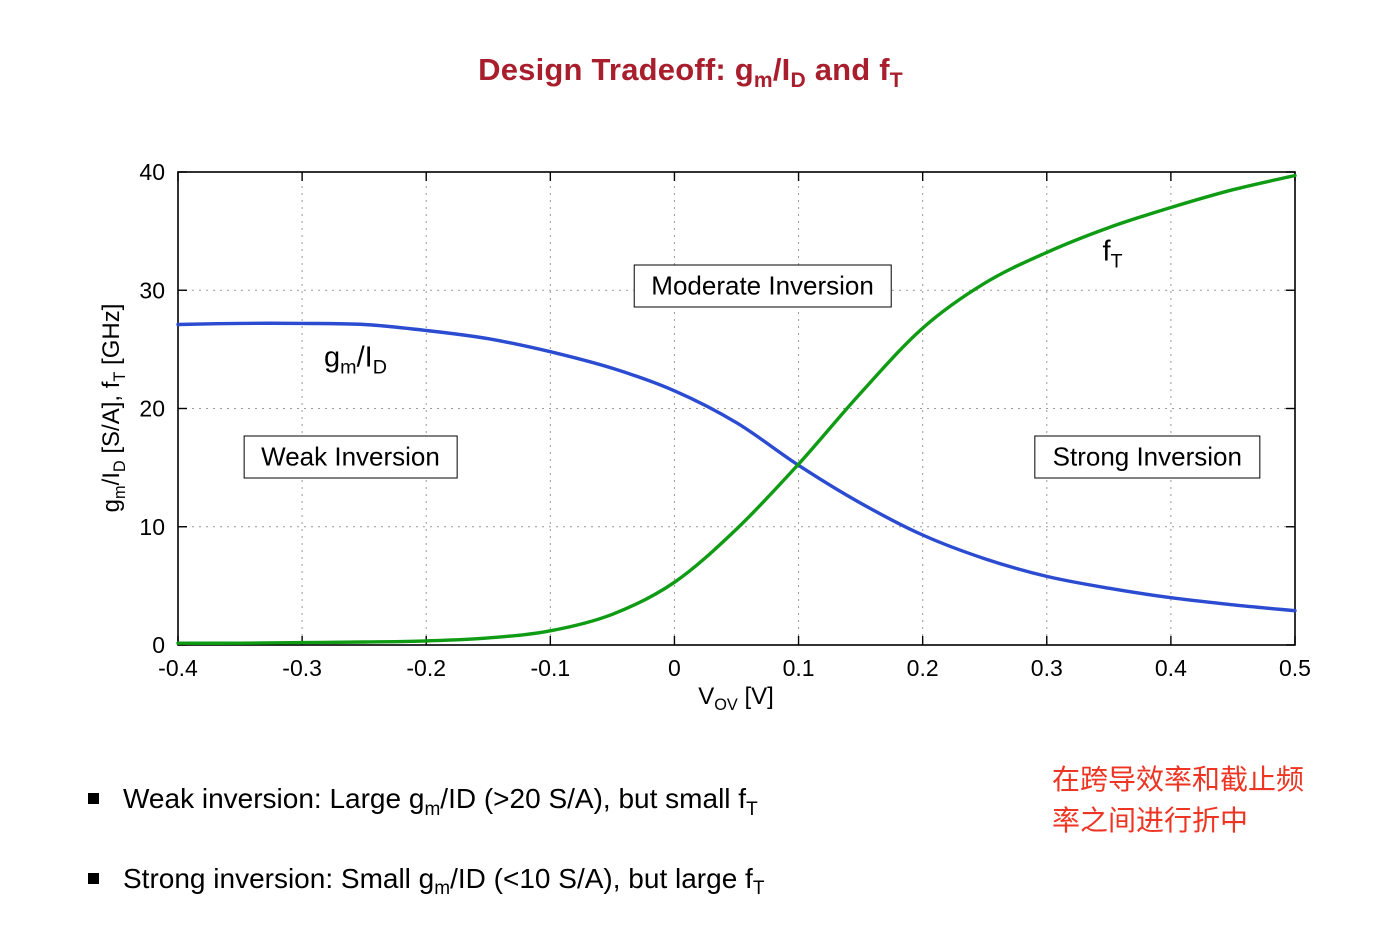  I want to click on y-tick-labels: 0 10 20 30 40, so click(152, 408).